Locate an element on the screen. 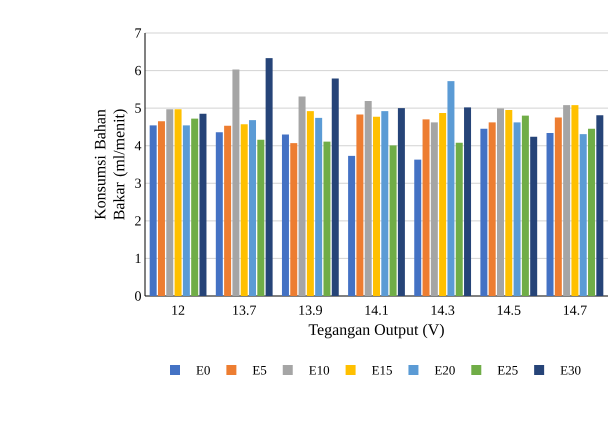  x-tick-label: 13.9 is located at coordinates (310, 310).